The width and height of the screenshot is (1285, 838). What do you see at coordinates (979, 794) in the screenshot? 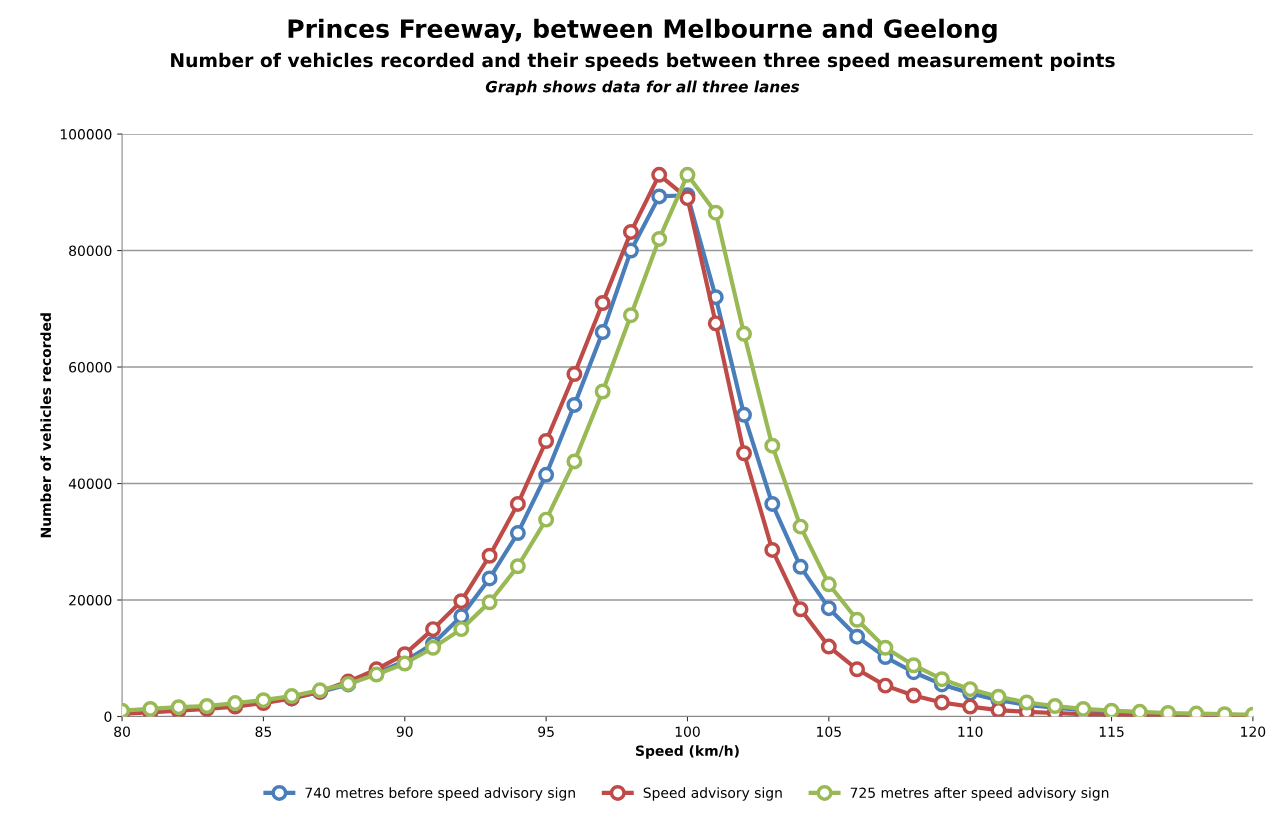
I see `legend-label: 725 metres after speed advisory sign` at bounding box center [979, 794].